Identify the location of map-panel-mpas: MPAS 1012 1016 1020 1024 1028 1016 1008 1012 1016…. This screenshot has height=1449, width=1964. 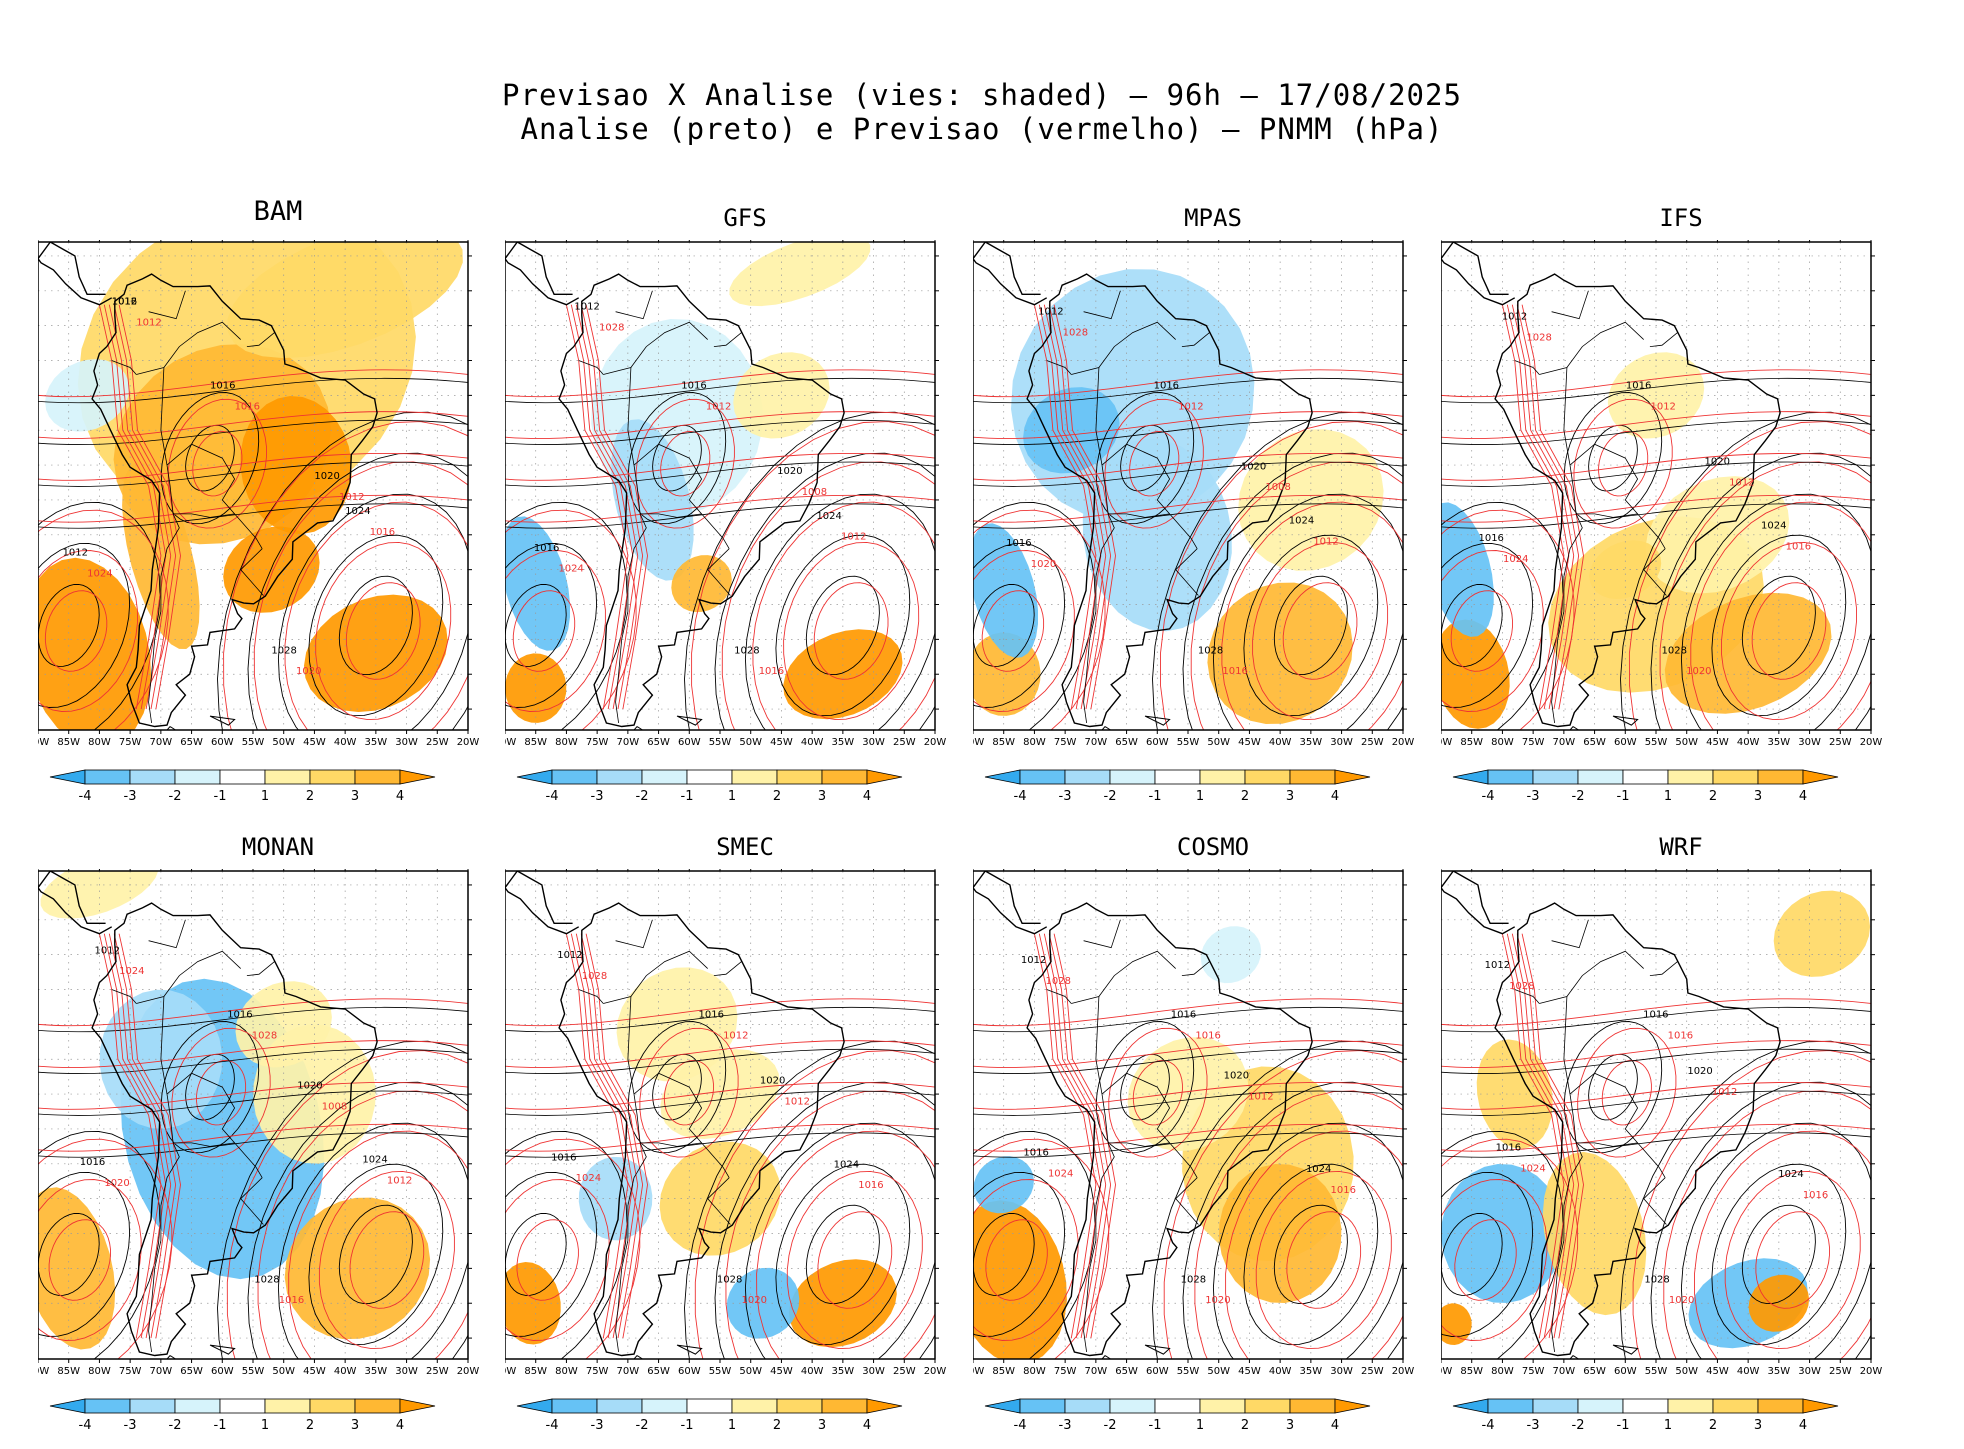
(1213, 502).